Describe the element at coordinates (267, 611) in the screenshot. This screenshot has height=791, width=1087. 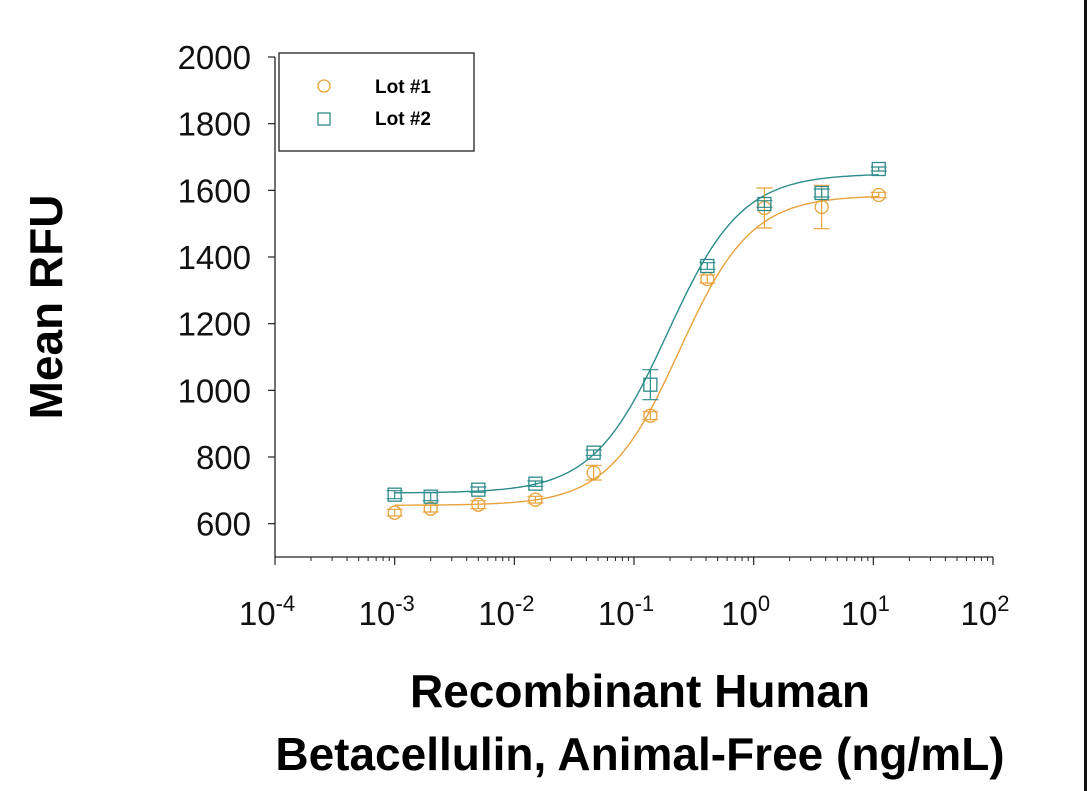
I see `x-tick-label: 10⁻⁴` at that location.